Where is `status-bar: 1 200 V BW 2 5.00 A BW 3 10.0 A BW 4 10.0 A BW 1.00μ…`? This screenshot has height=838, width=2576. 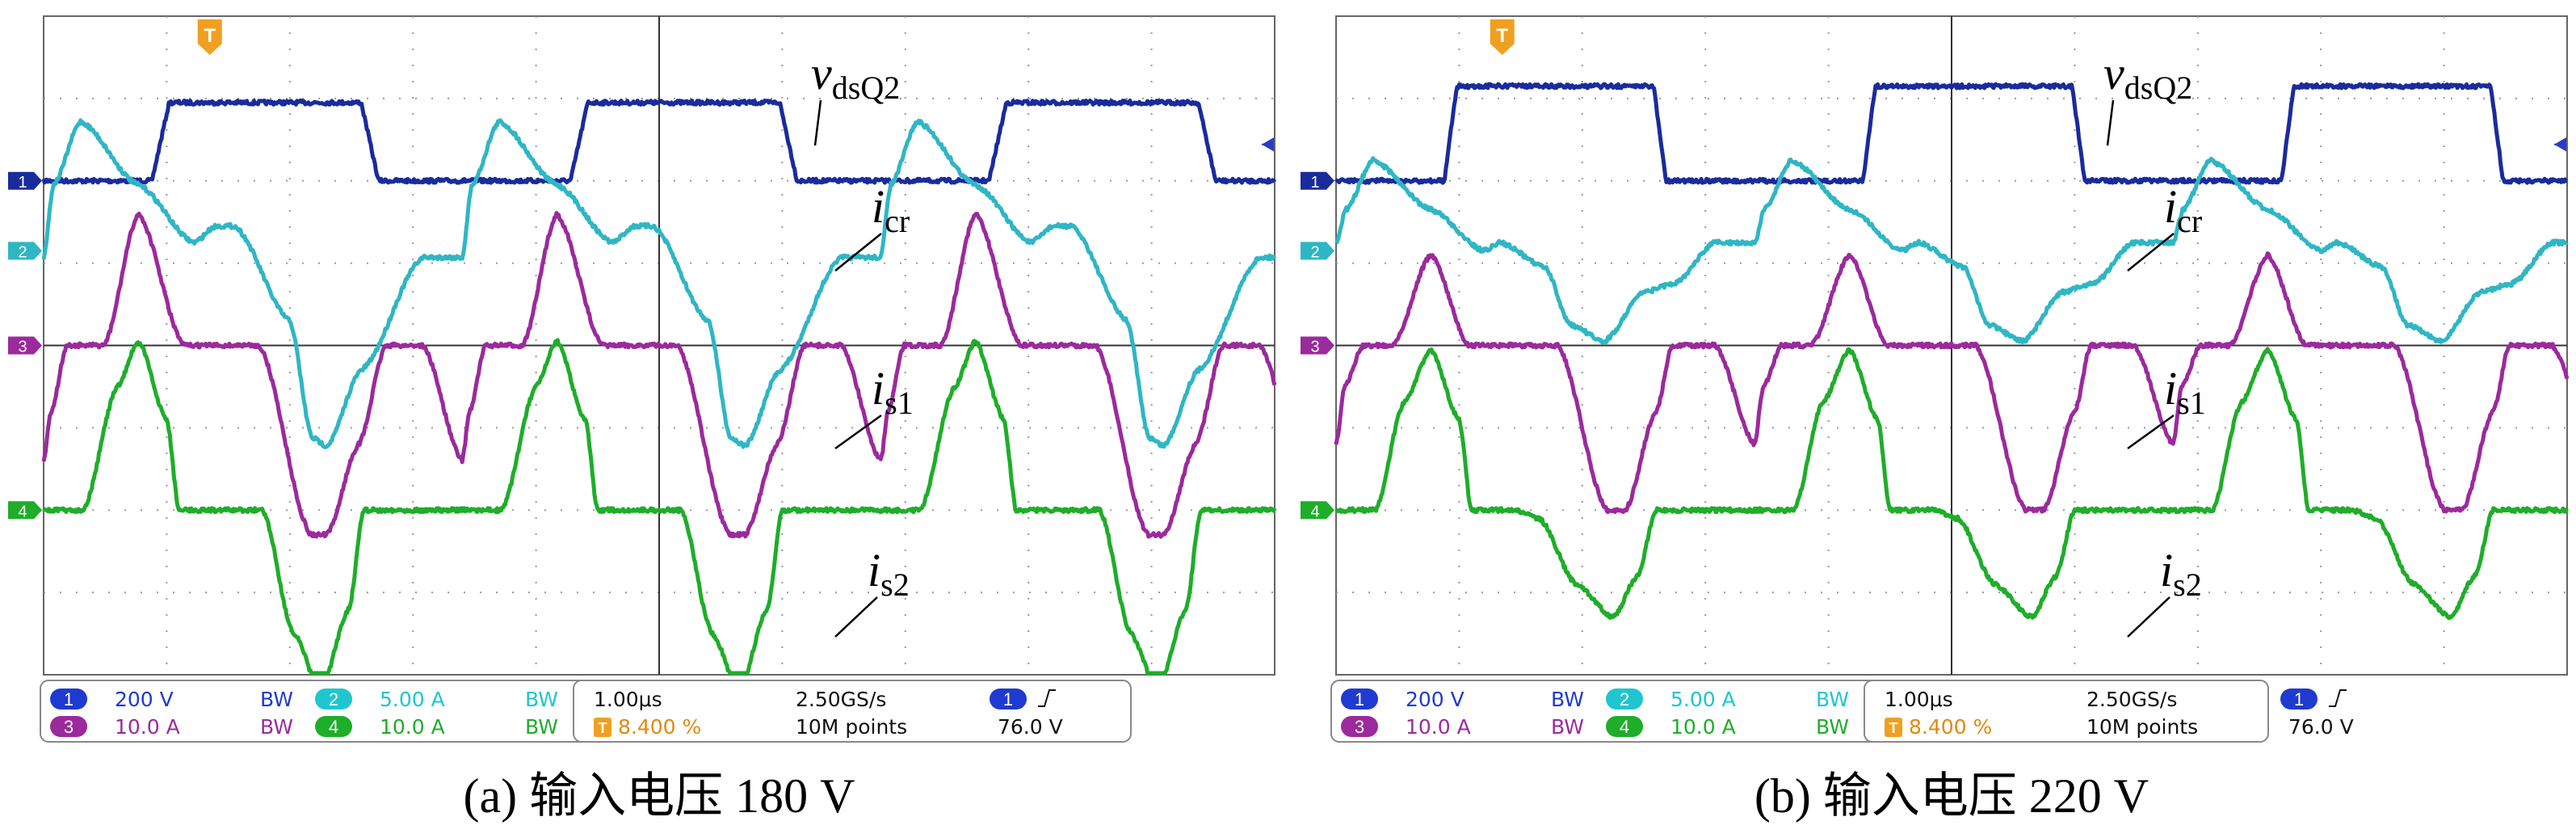
status-bar: 1 200 V BW 2 5.00 A BW 3 10.0 A BW 4 10.0 A BW 1.00μ… is located at coordinates (586, 711).